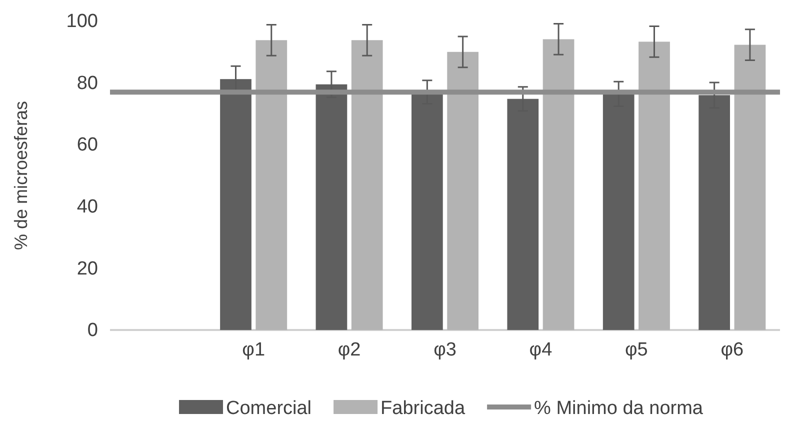 The image size is (802, 427). What do you see at coordinates (82, 21) in the screenshot?
I see `y-tick-label: 100` at bounding box center [82, 21].